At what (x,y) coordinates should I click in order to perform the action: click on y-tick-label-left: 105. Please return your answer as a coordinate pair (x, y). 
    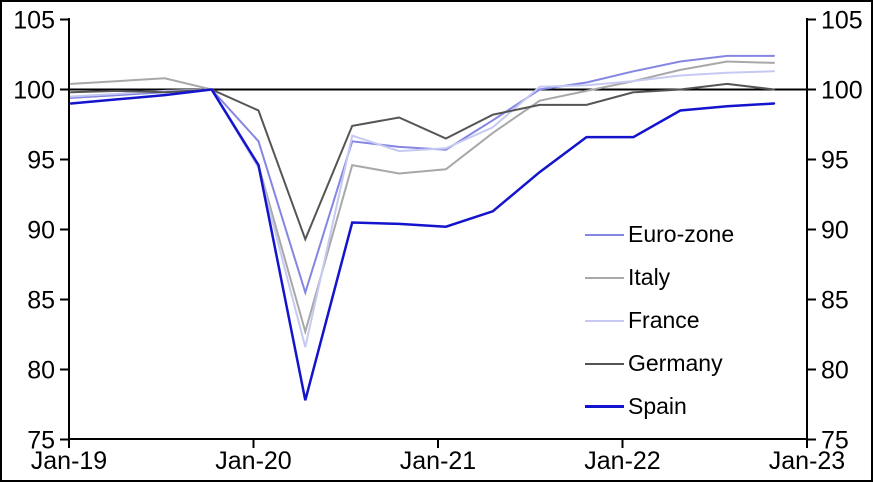
    Looking at the image, I should click on (34, 21).